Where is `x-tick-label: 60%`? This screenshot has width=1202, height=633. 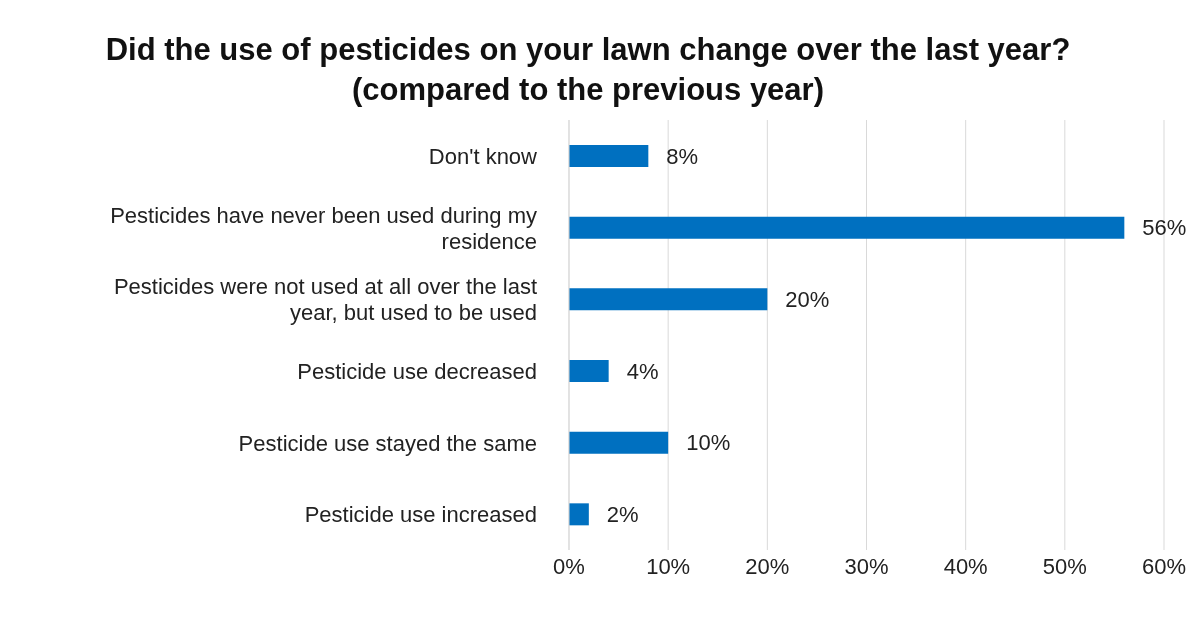
x-tick-label: 60% is located at coordinates (1164, 566).